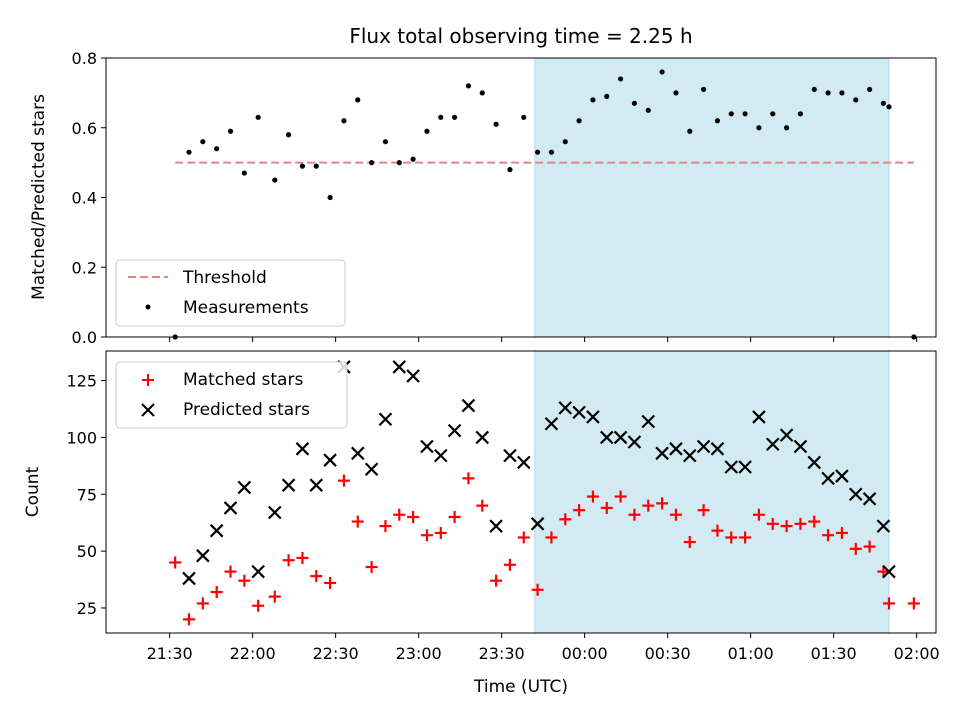 The image size is (960, 724). Describe the element at coordinates (502, 653) in the screenshot. I see `x-tick-label: 23:30` at that location.